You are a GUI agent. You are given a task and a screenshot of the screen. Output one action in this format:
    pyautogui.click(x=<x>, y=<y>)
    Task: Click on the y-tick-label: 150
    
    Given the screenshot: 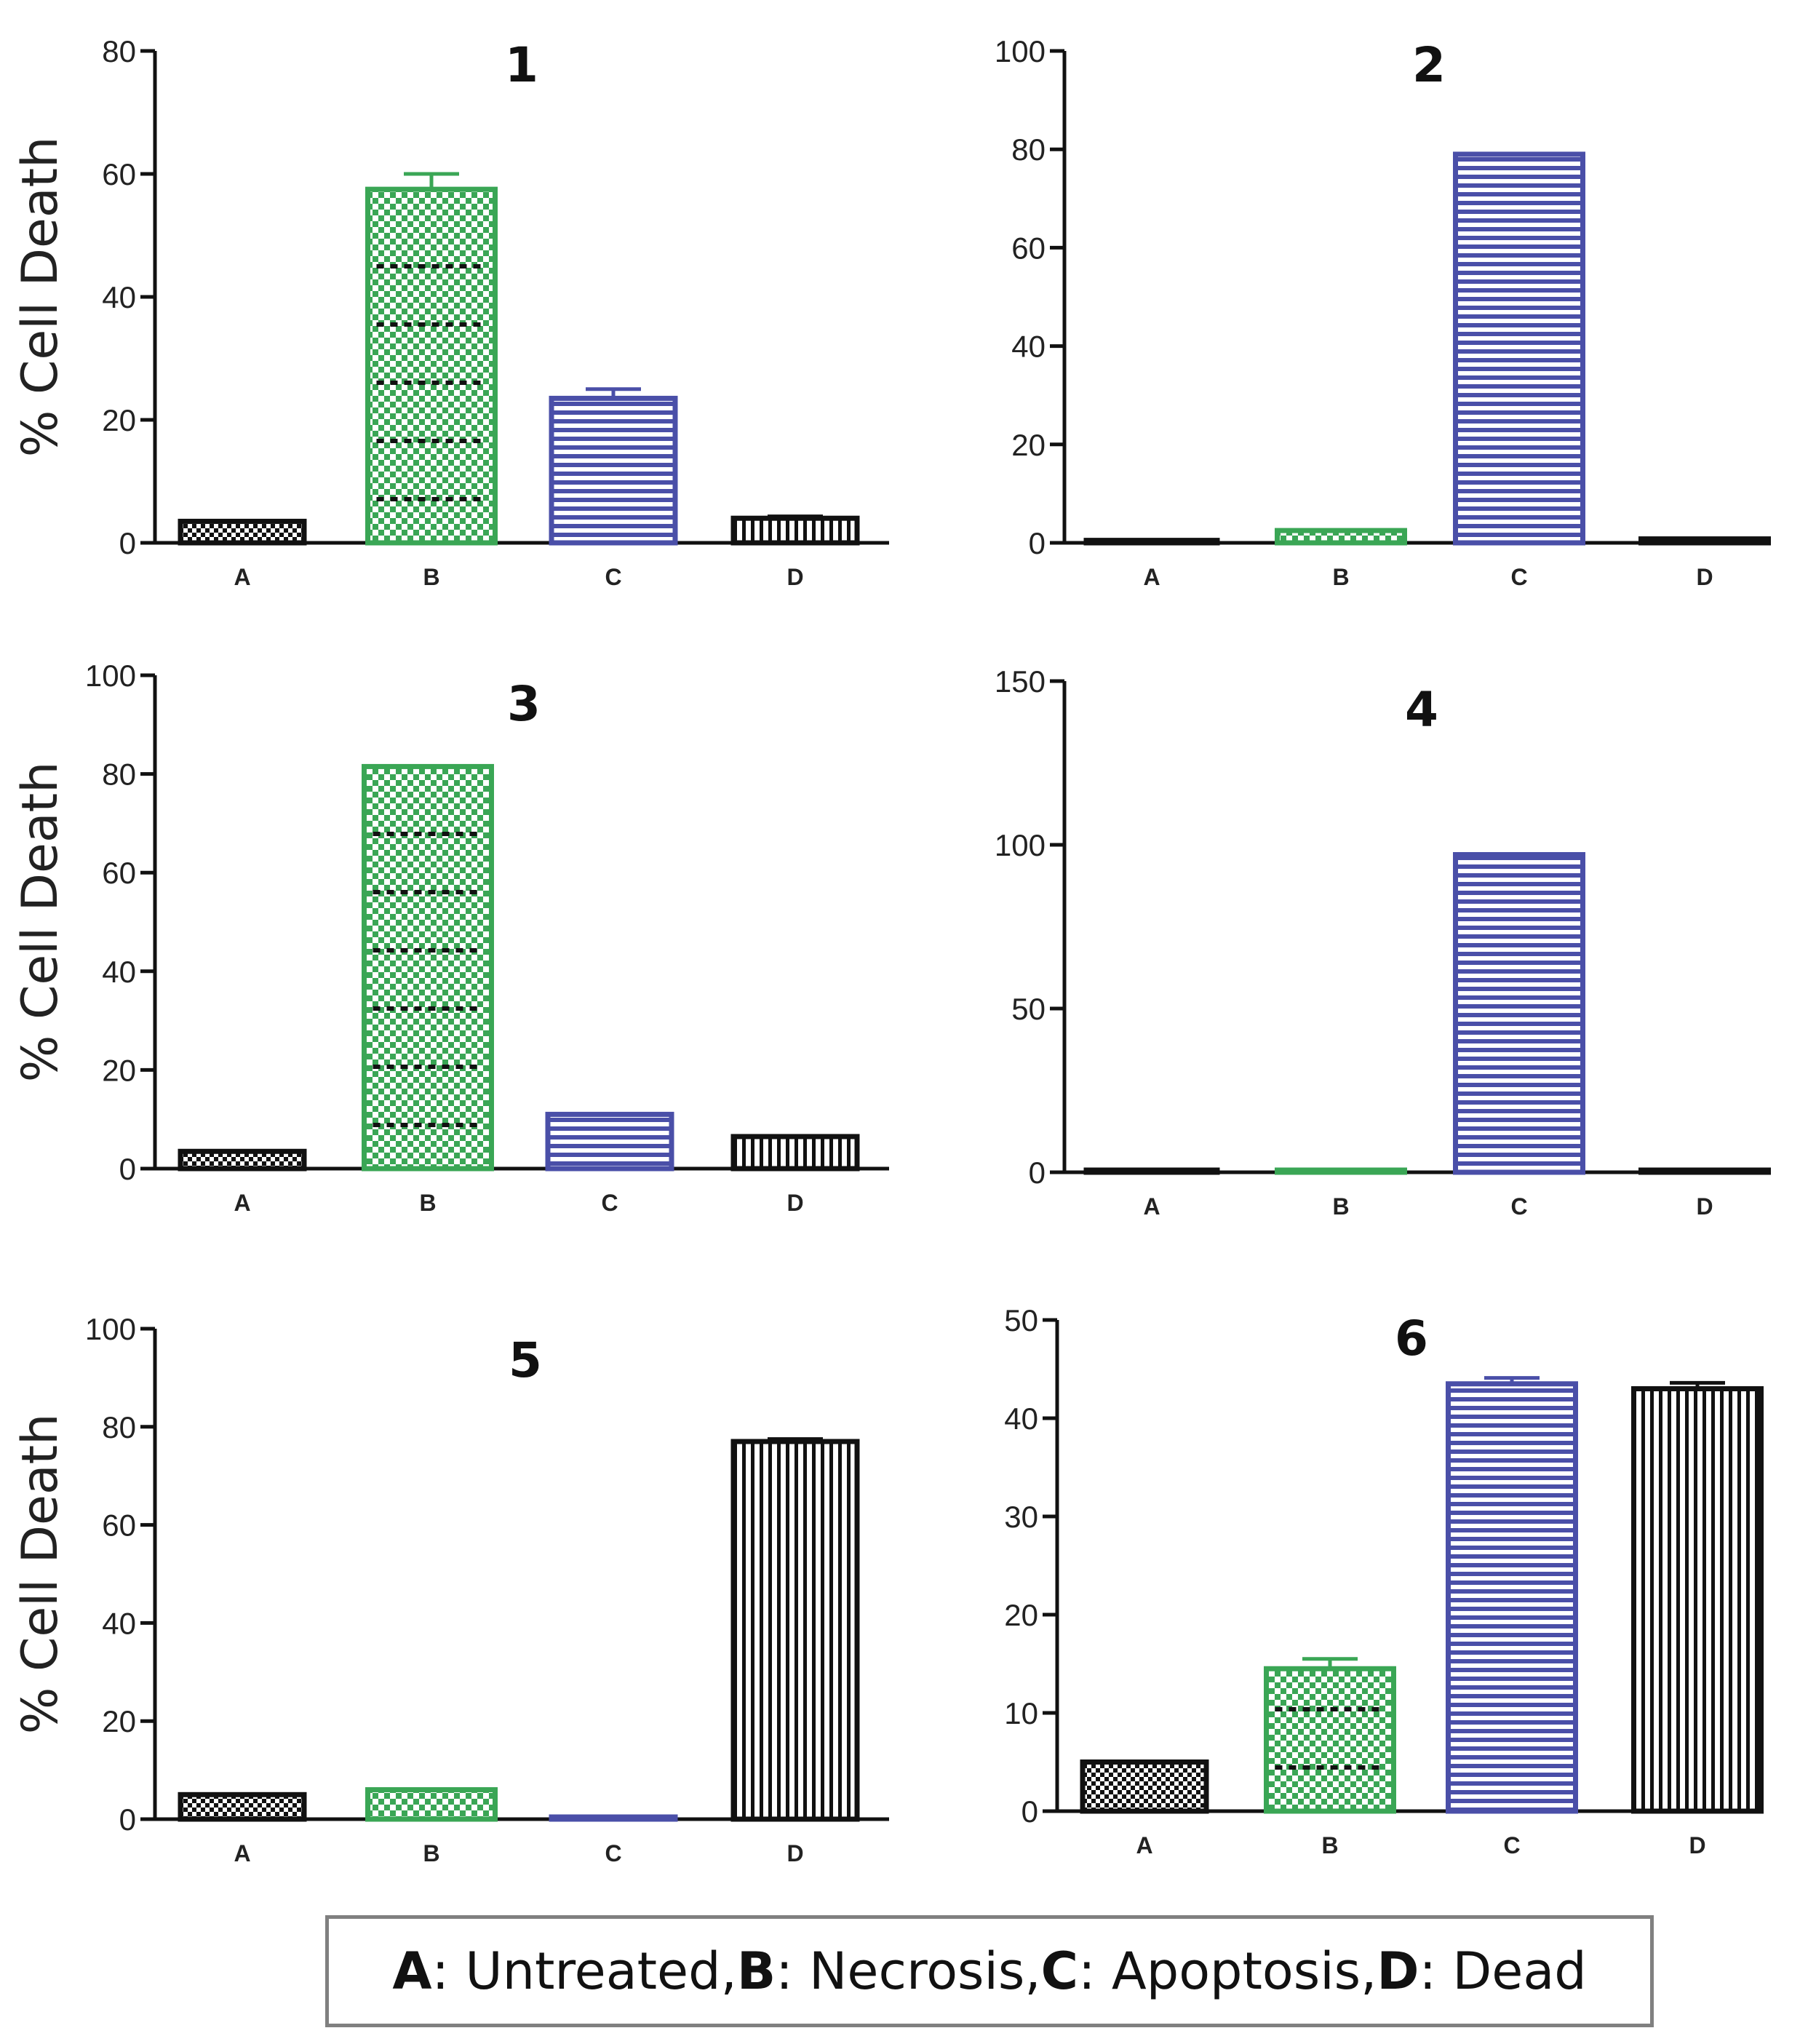 What is the action you would take?
    pyautogui.click(x=1021, y=681)
    